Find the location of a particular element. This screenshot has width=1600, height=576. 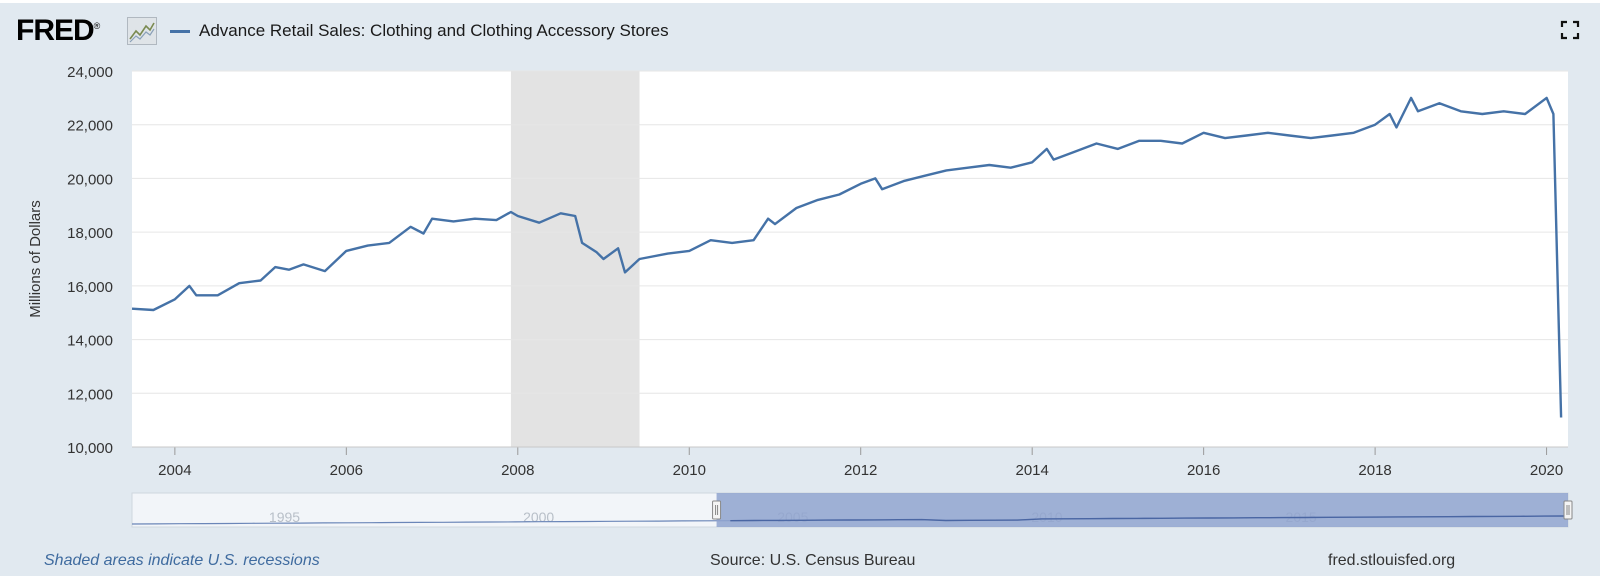

recessions-note: Shaded areas indicate U.S. recessions is located at coordinates (182, 560).